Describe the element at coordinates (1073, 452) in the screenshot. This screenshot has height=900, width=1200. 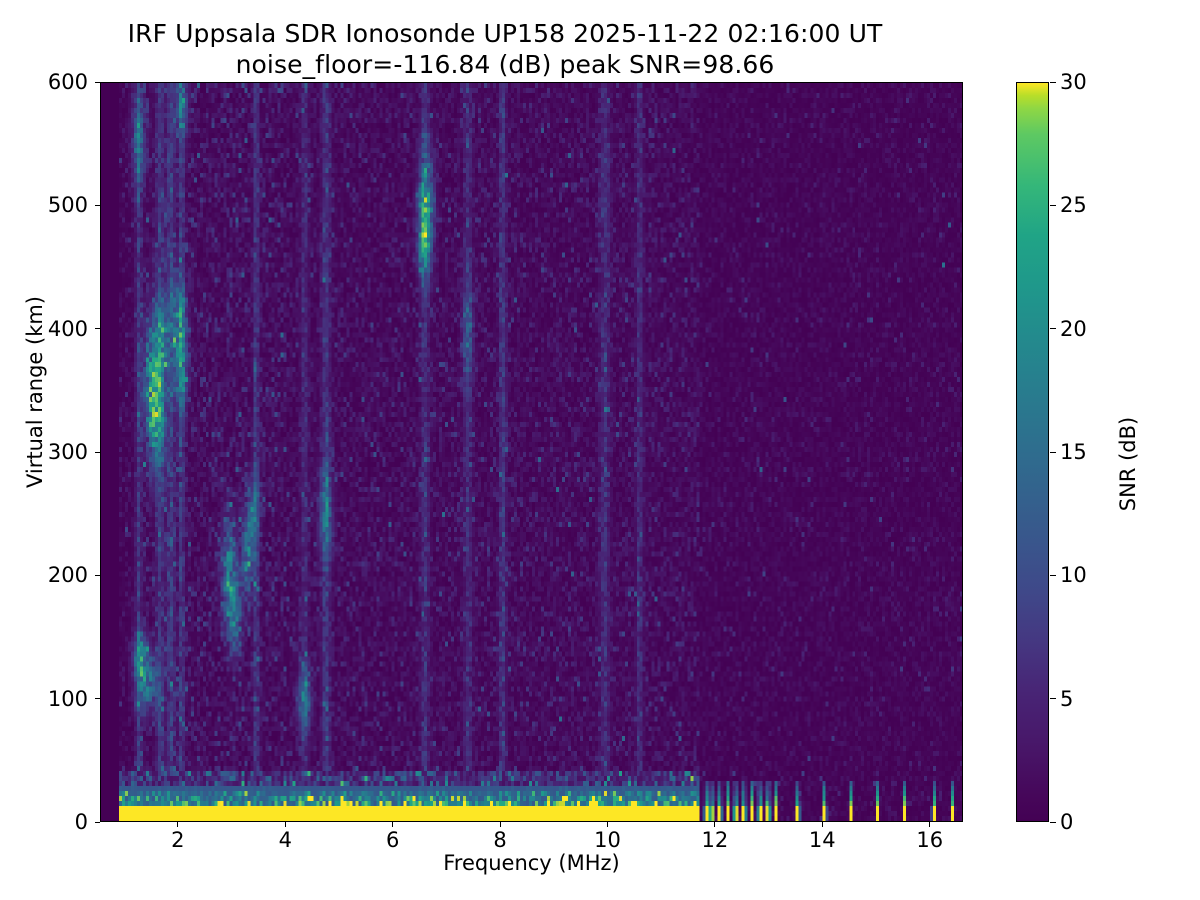
I see `colorbar-tick-label: 15` at that location.